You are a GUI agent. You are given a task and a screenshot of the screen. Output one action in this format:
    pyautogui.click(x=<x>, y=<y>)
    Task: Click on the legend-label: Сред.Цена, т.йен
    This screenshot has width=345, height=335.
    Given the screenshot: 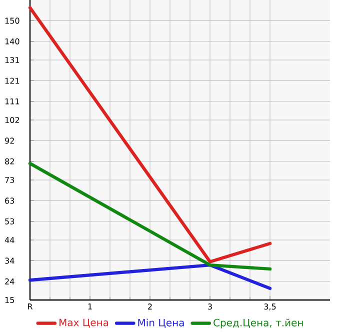 What is the action you would take?
    pyautogui.click(x=258, y=323)
    